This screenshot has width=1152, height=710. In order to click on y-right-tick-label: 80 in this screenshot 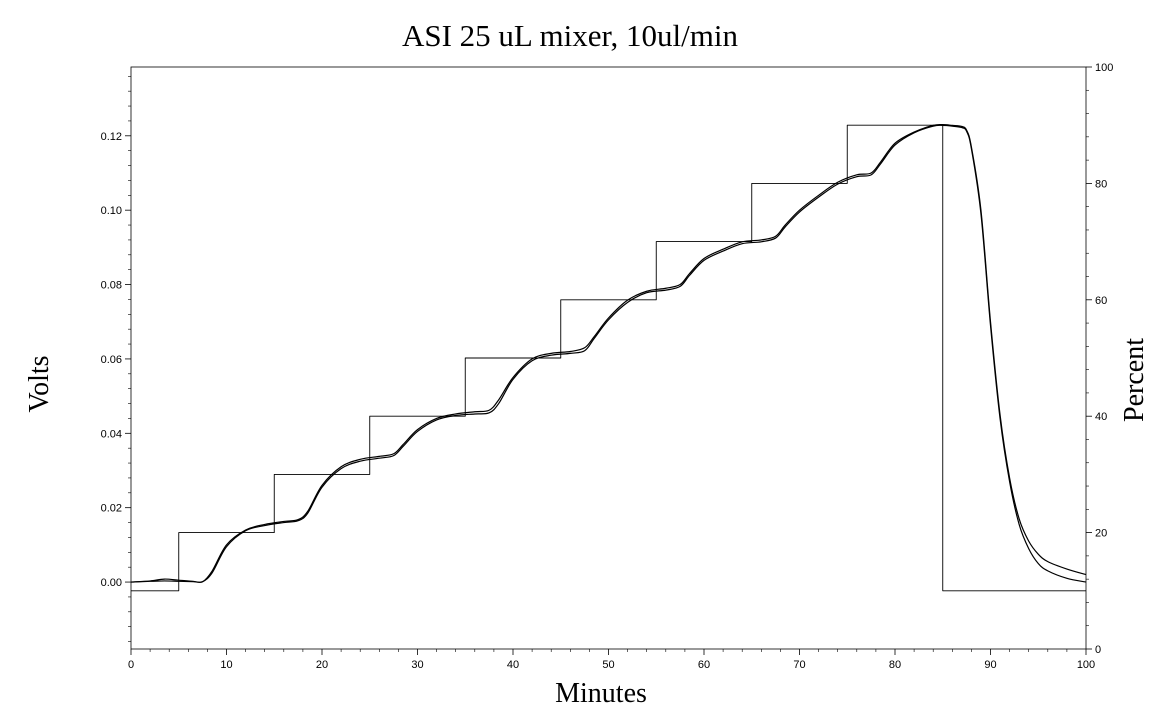, I will do `click(1101, 184)`.